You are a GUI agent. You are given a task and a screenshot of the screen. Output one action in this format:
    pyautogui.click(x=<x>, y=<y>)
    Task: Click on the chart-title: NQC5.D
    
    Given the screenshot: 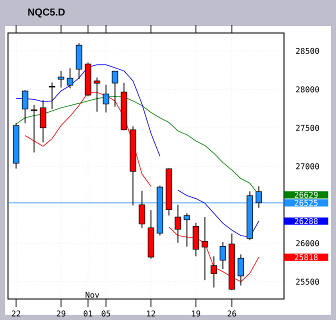 What is the action you would take?
    pyautogui.click(x=46, y=13)
    